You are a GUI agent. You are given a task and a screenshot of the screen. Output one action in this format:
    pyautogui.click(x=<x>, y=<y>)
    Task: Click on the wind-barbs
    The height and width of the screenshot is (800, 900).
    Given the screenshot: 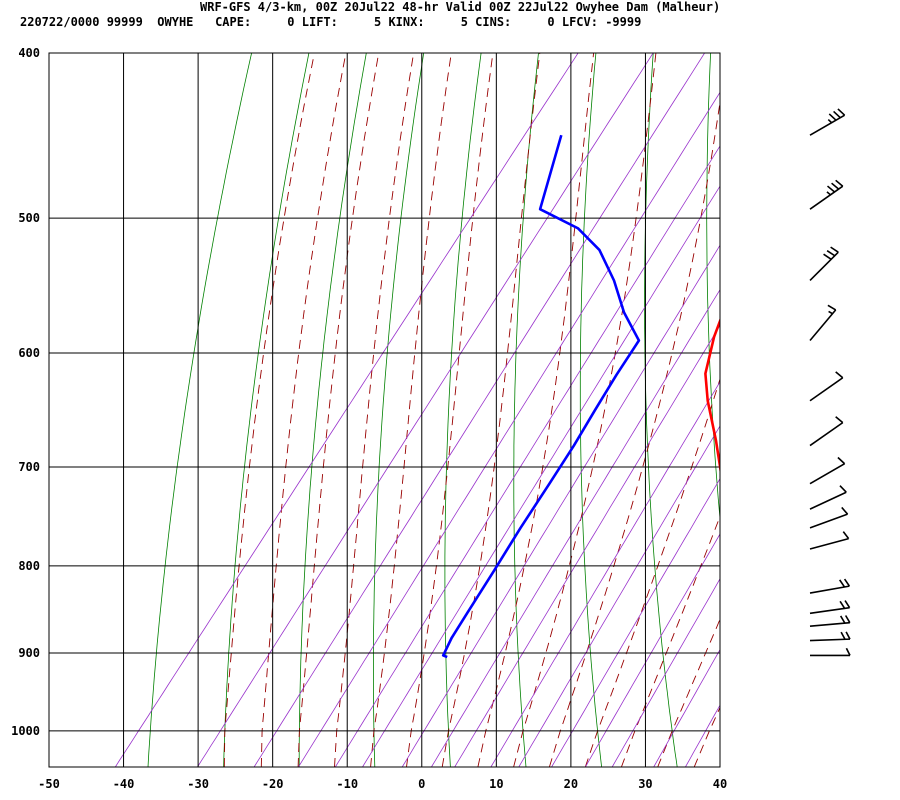 What is the action you would take?
    pyautogui.click(x=830, y=382)
    